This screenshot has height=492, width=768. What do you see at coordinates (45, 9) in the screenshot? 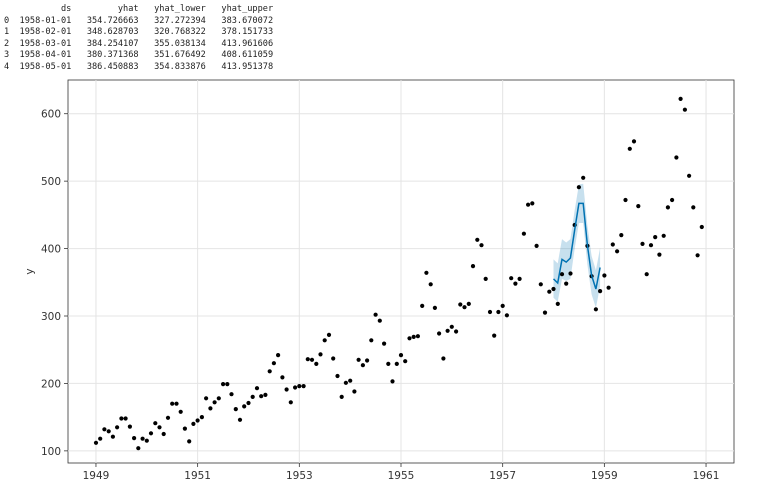
I see `column-header: ds` at bounding box center [45, 9].